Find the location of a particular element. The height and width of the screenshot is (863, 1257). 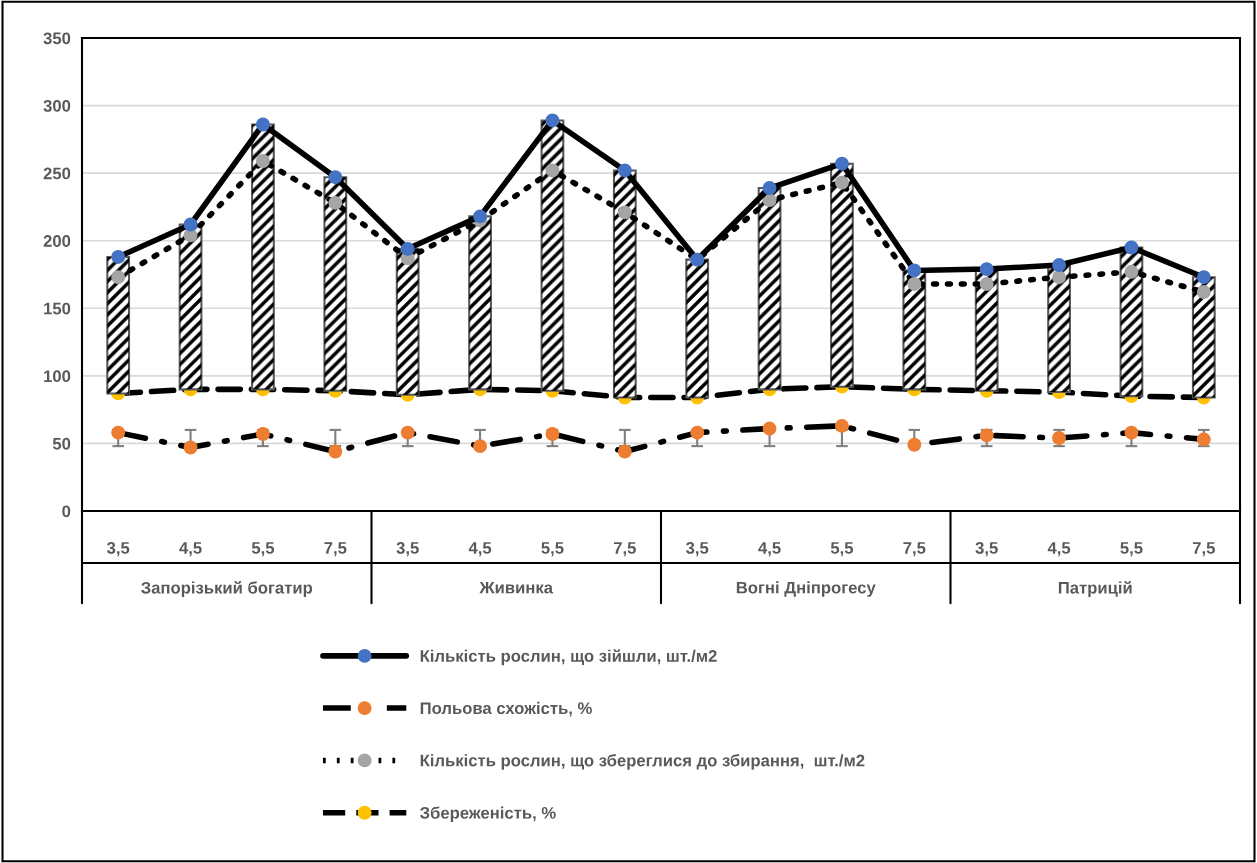

legend-label: Польова схожість, % is located at coordinates (506, 709).